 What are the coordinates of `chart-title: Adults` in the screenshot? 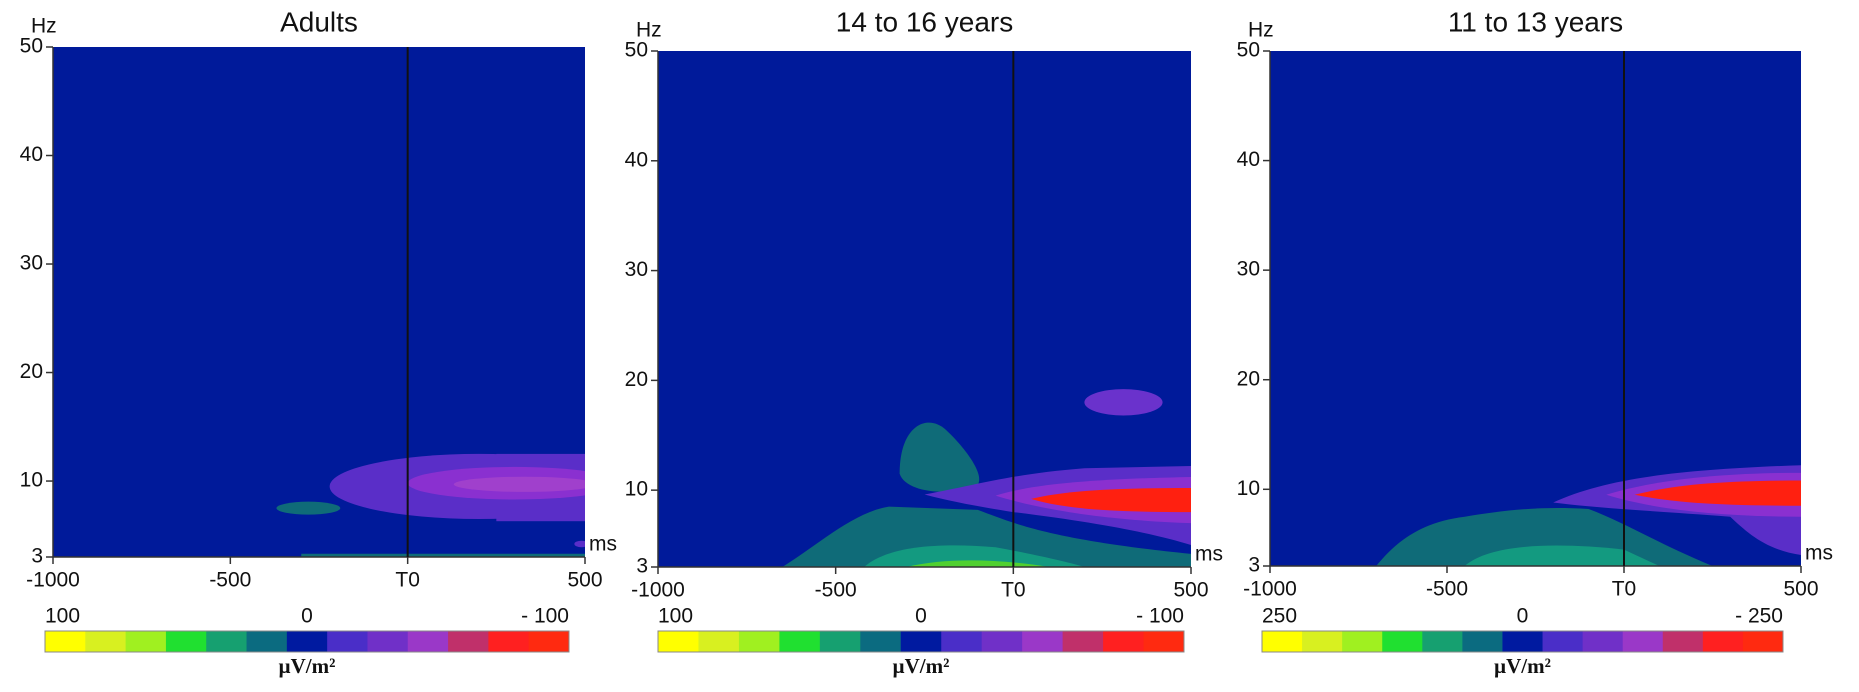 It's located at (319, 21).